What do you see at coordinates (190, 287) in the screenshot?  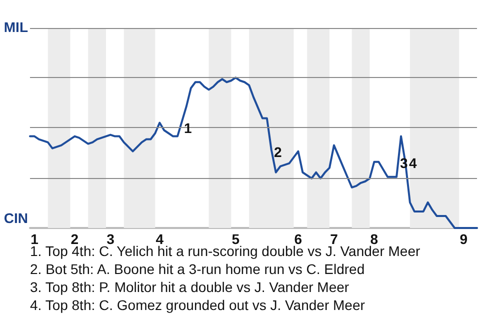 I see `text: 3. Top 8th: P. Molitor hit a double vs J. Vander Meer` at bounding box center [190, 287].